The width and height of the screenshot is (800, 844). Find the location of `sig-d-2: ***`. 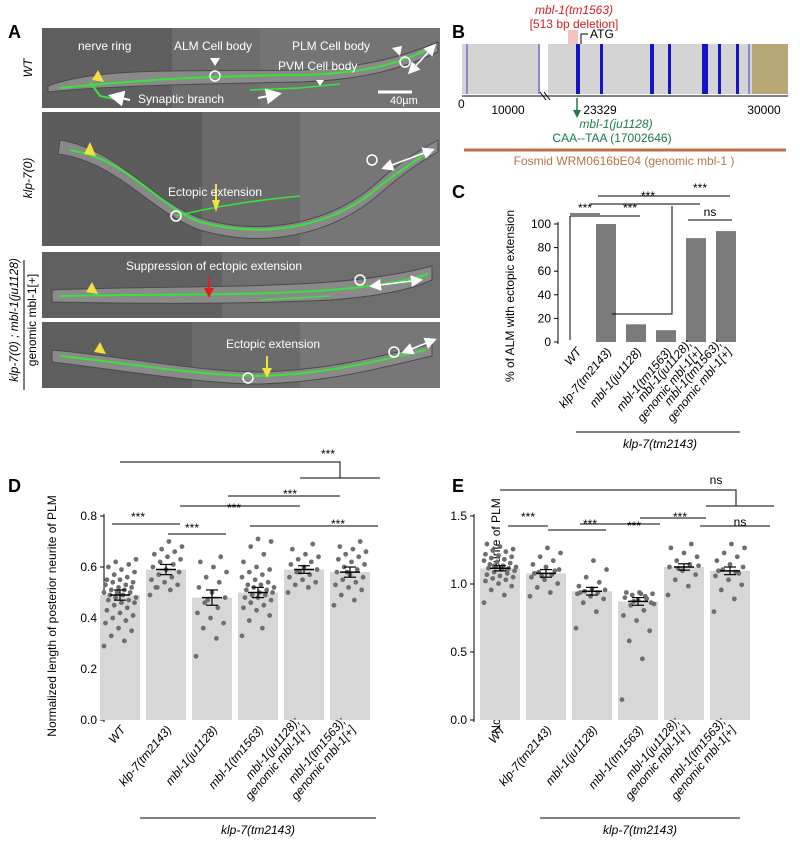

sig-d-2: *** is located at coordinates (138, 517).